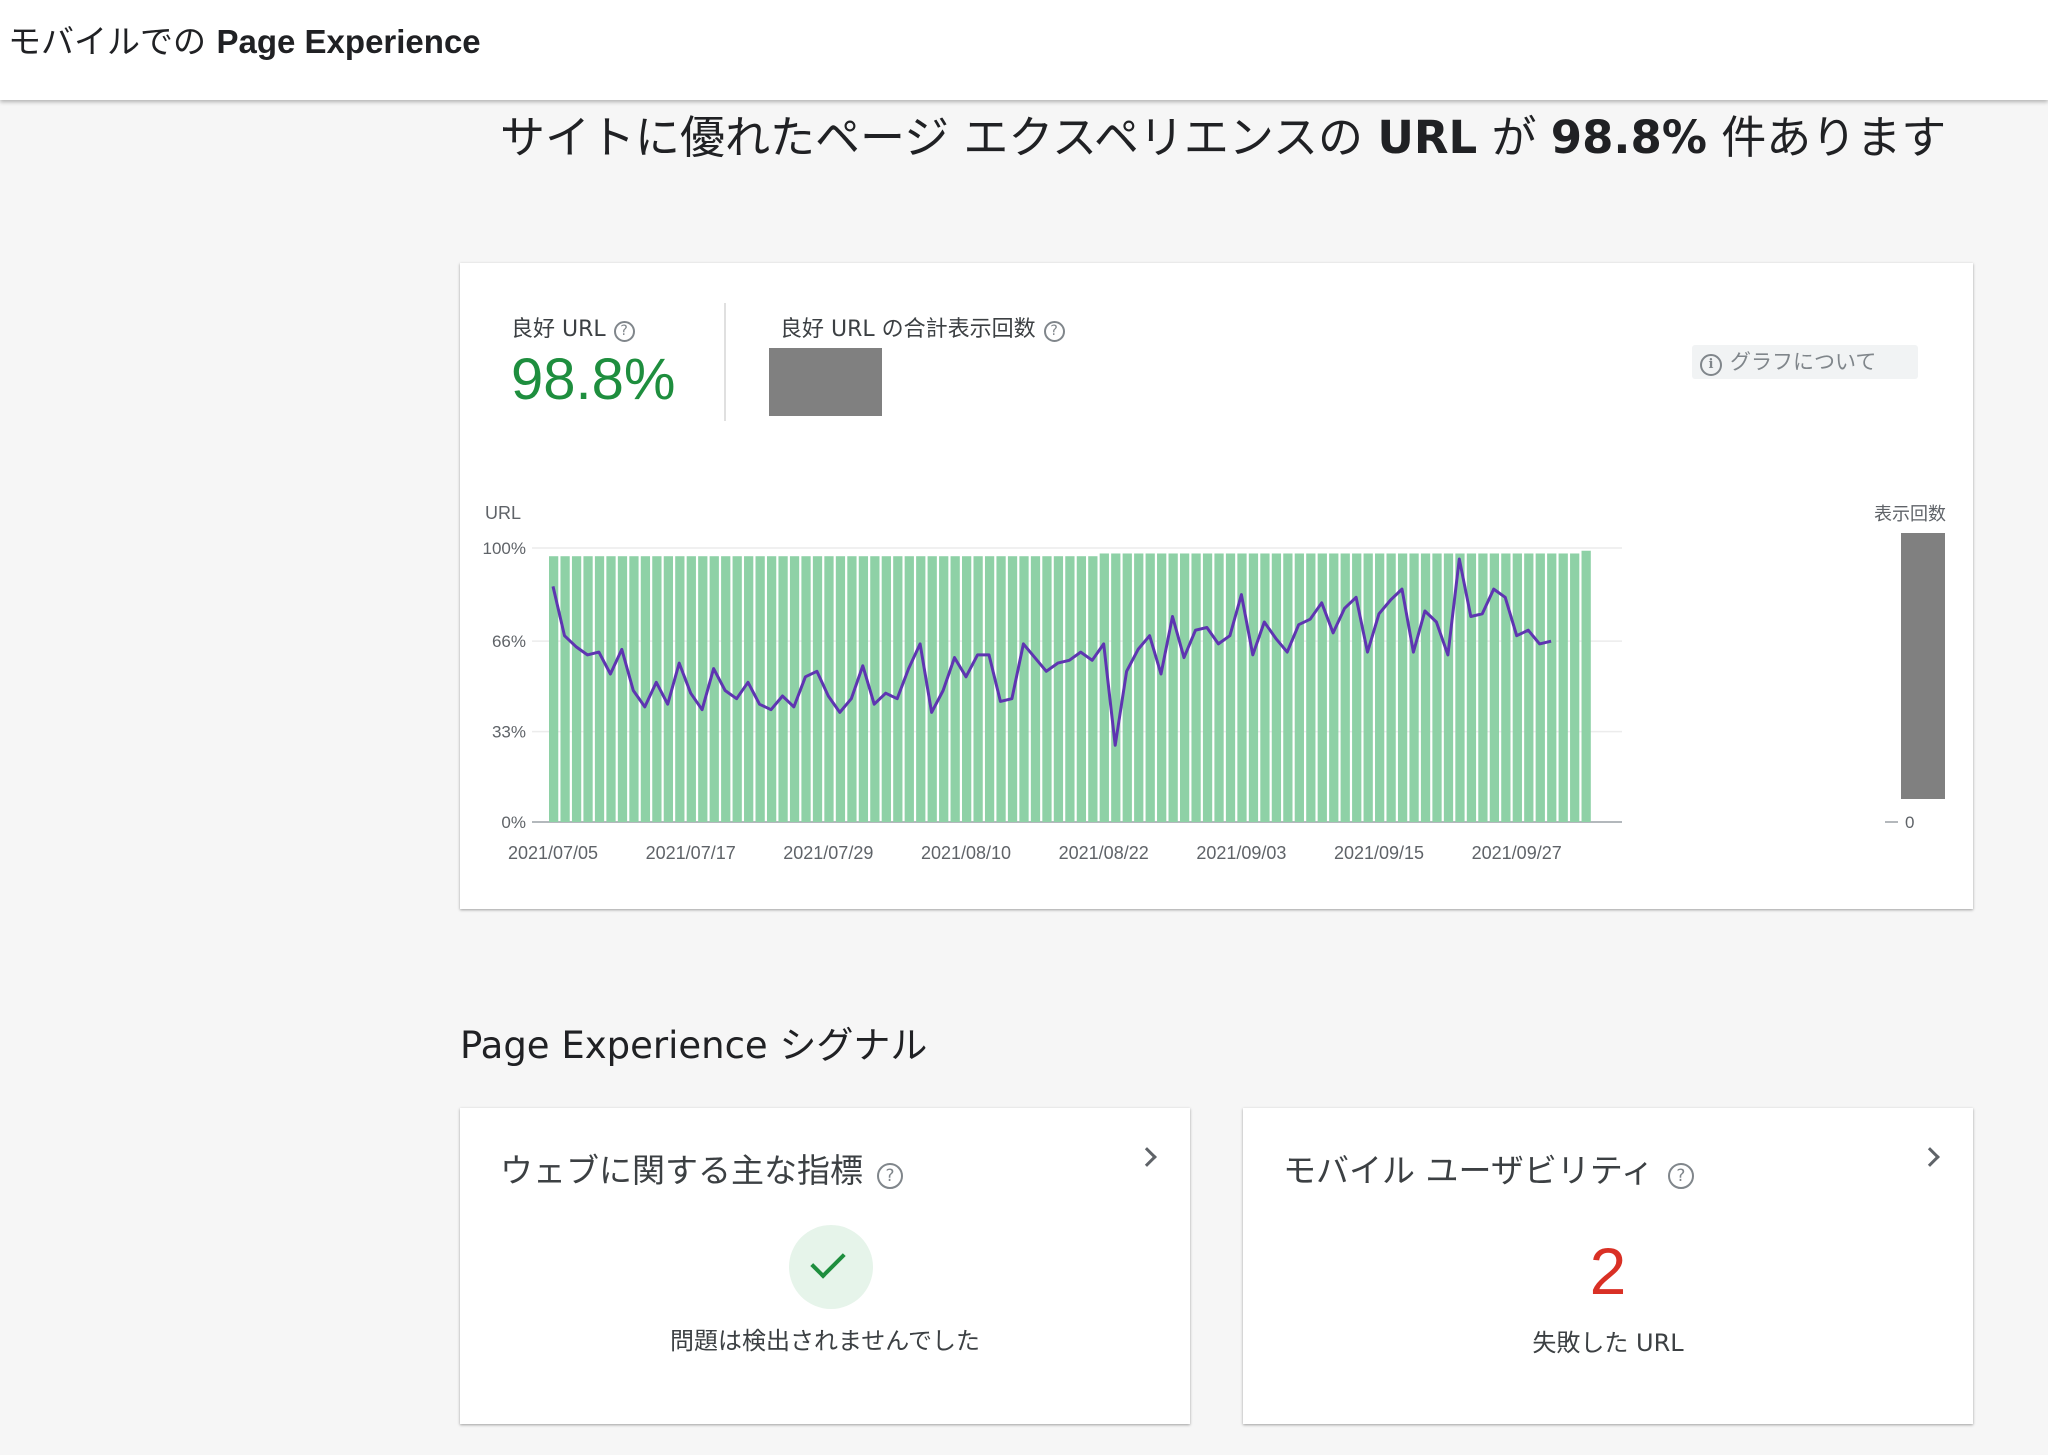 This screenshot has width=2048, height=1455. Describe the element at coordinates (828, 853) in the screenshot. I see `x-tick-label: 2021/07/29` at that location.